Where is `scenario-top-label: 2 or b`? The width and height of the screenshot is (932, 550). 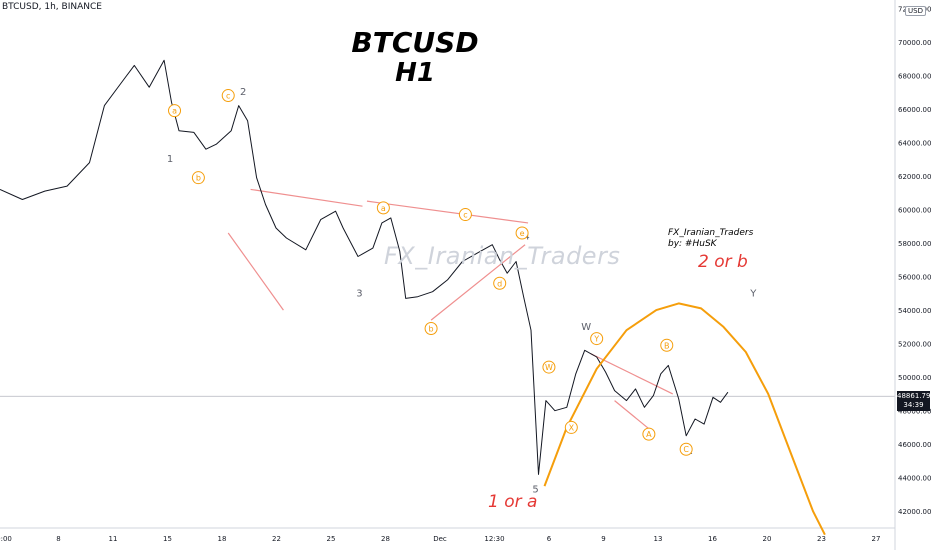 scenario-top-label: 2 or b is located at coordinates (723, 262).